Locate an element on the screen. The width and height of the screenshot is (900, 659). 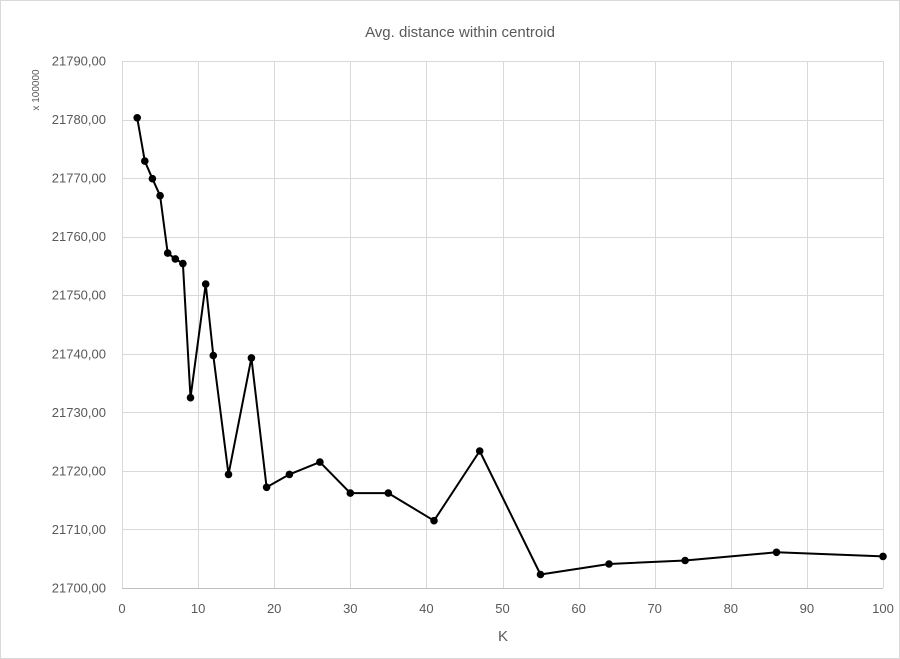
x-tick-label: 90 is located at coordinates (807, 608).